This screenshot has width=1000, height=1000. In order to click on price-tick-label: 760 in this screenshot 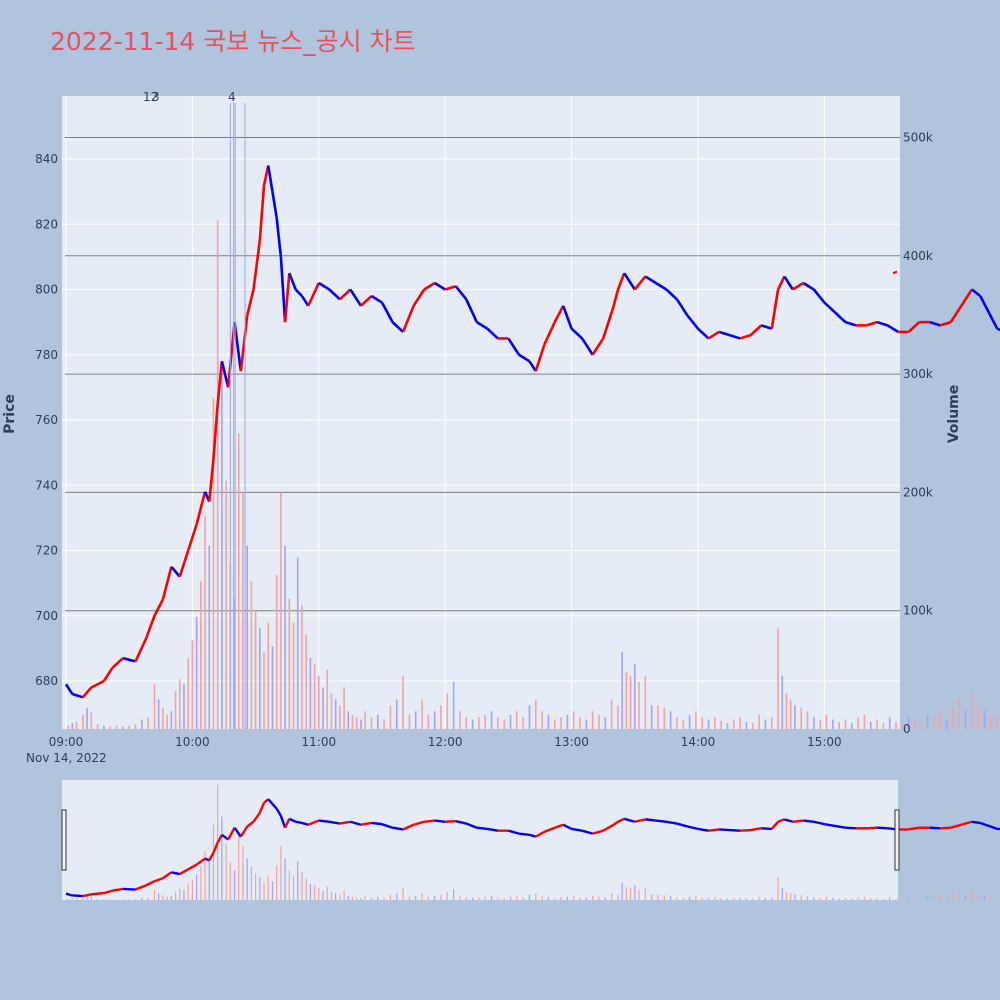, I will do `click(46, 420)`.